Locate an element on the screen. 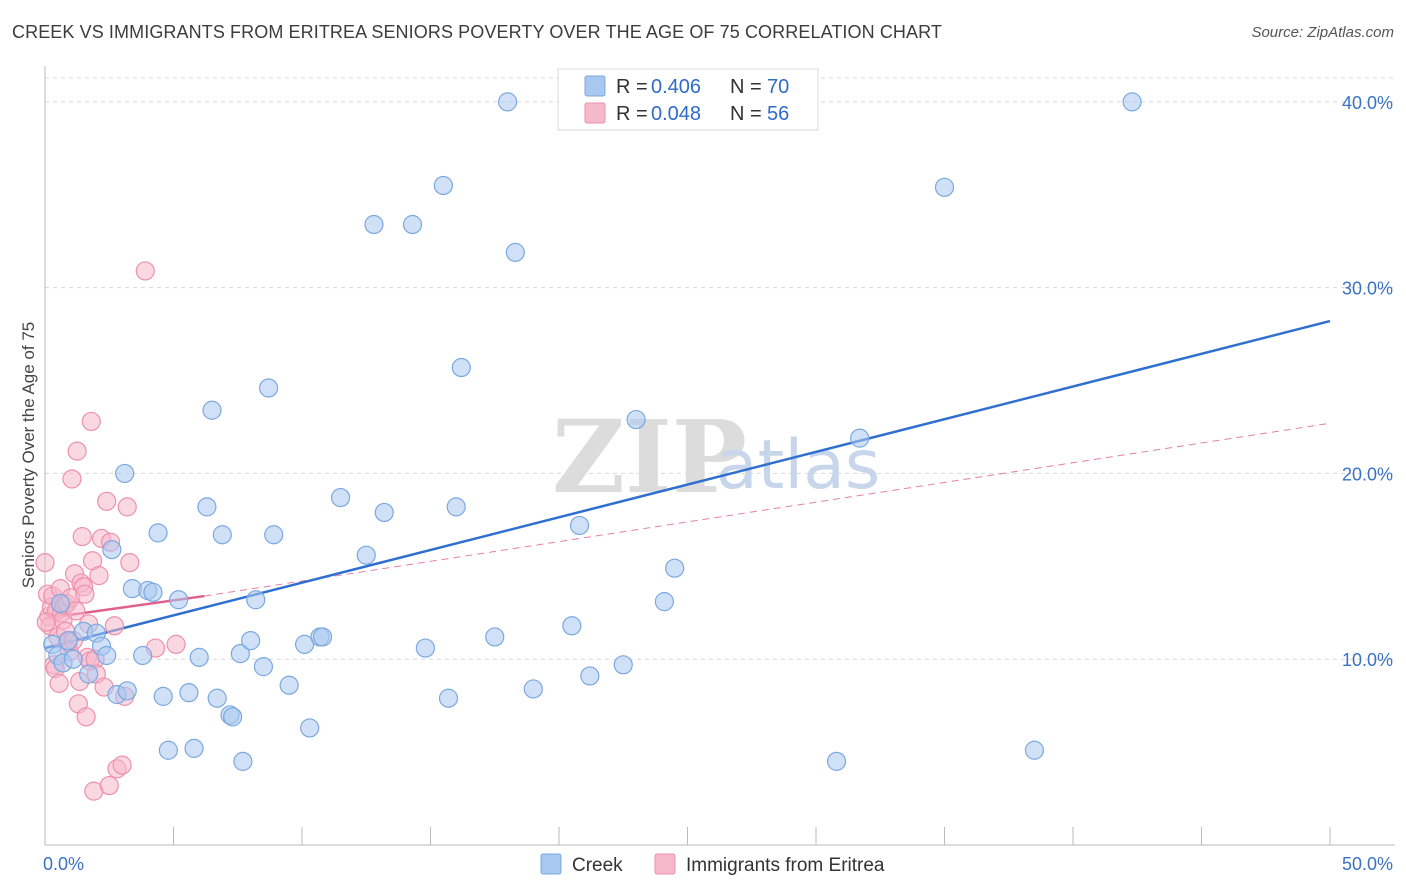  legend-eritrea-n-label: N = is located at coordinates (746, 114).